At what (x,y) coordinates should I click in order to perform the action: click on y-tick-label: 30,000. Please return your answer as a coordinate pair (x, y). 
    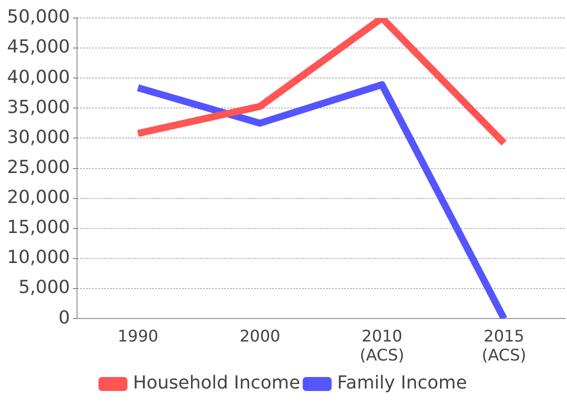
    Looking at the image, I should click on (38, 137).